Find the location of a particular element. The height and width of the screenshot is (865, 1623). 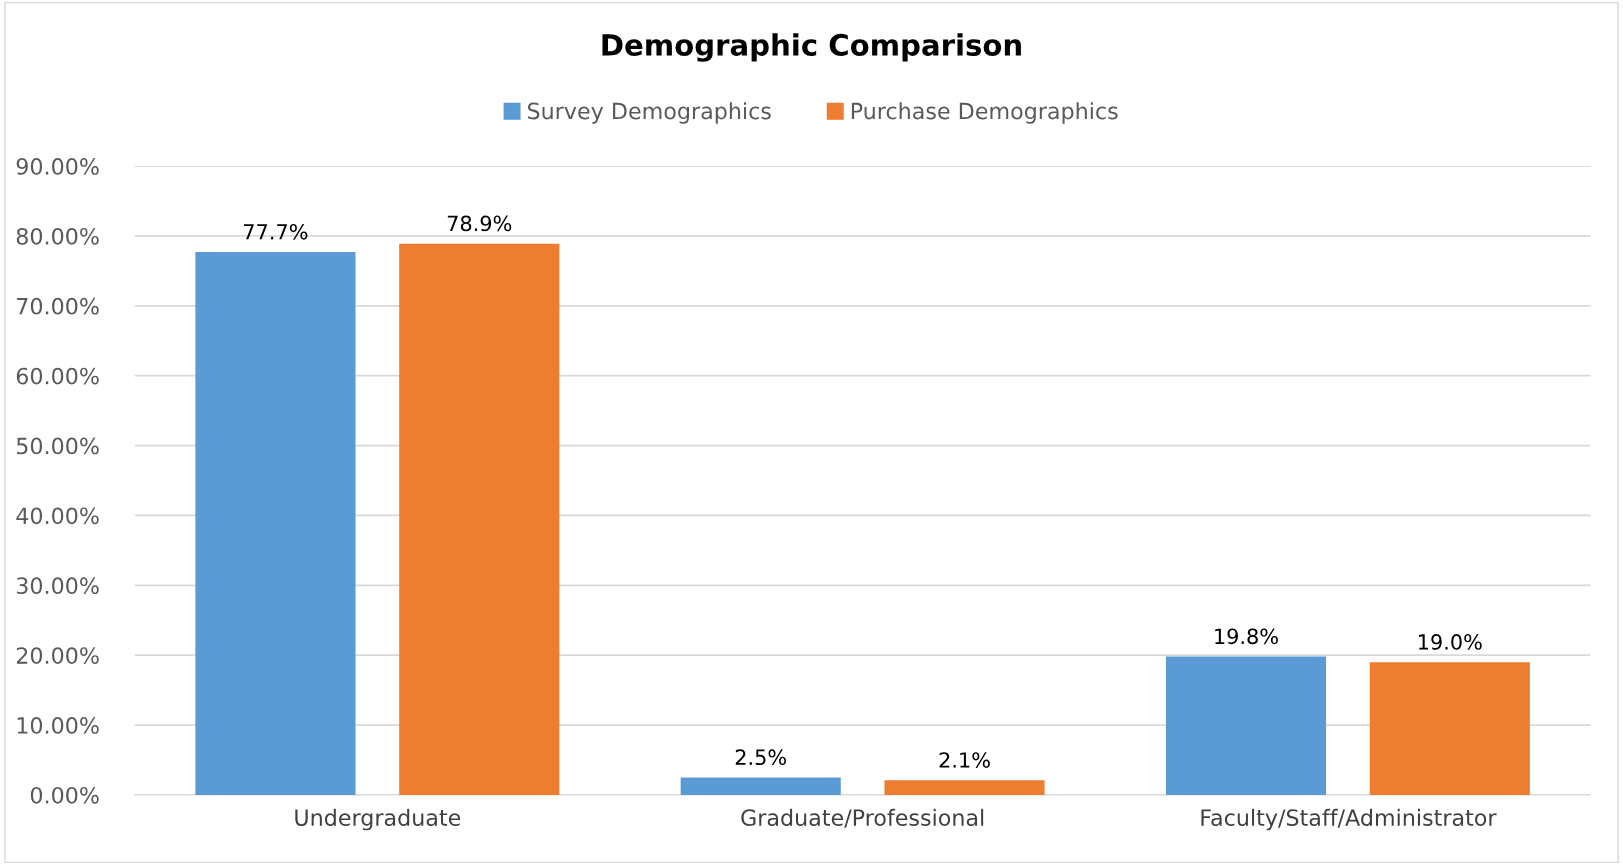

y-tick-label: 10.00% is located at coordinates (58, 725).